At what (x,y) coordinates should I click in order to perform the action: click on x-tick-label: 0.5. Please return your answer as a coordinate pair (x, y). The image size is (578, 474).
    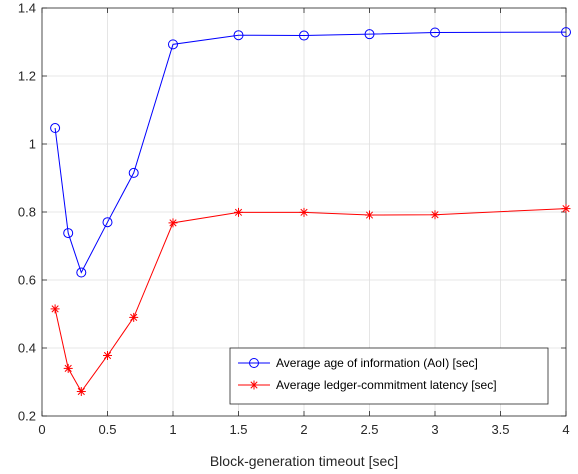
    Looking at the image, I should click on (107, 429).